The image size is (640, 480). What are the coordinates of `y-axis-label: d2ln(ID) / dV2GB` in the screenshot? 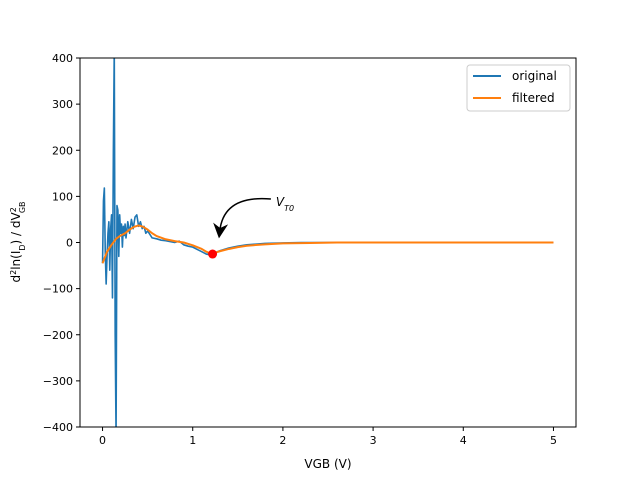 It's located at (18, 241).